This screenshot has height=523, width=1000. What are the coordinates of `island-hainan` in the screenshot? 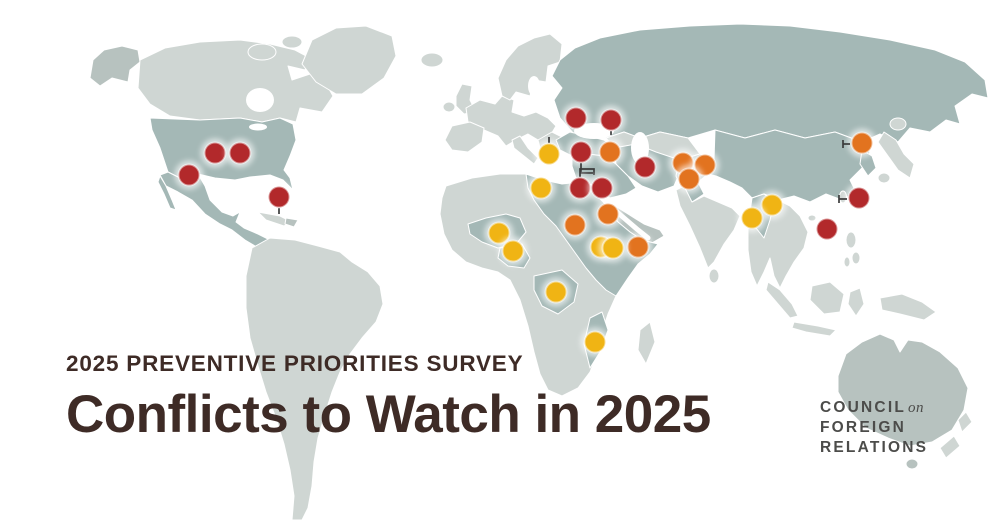 It's located at (812, 218).